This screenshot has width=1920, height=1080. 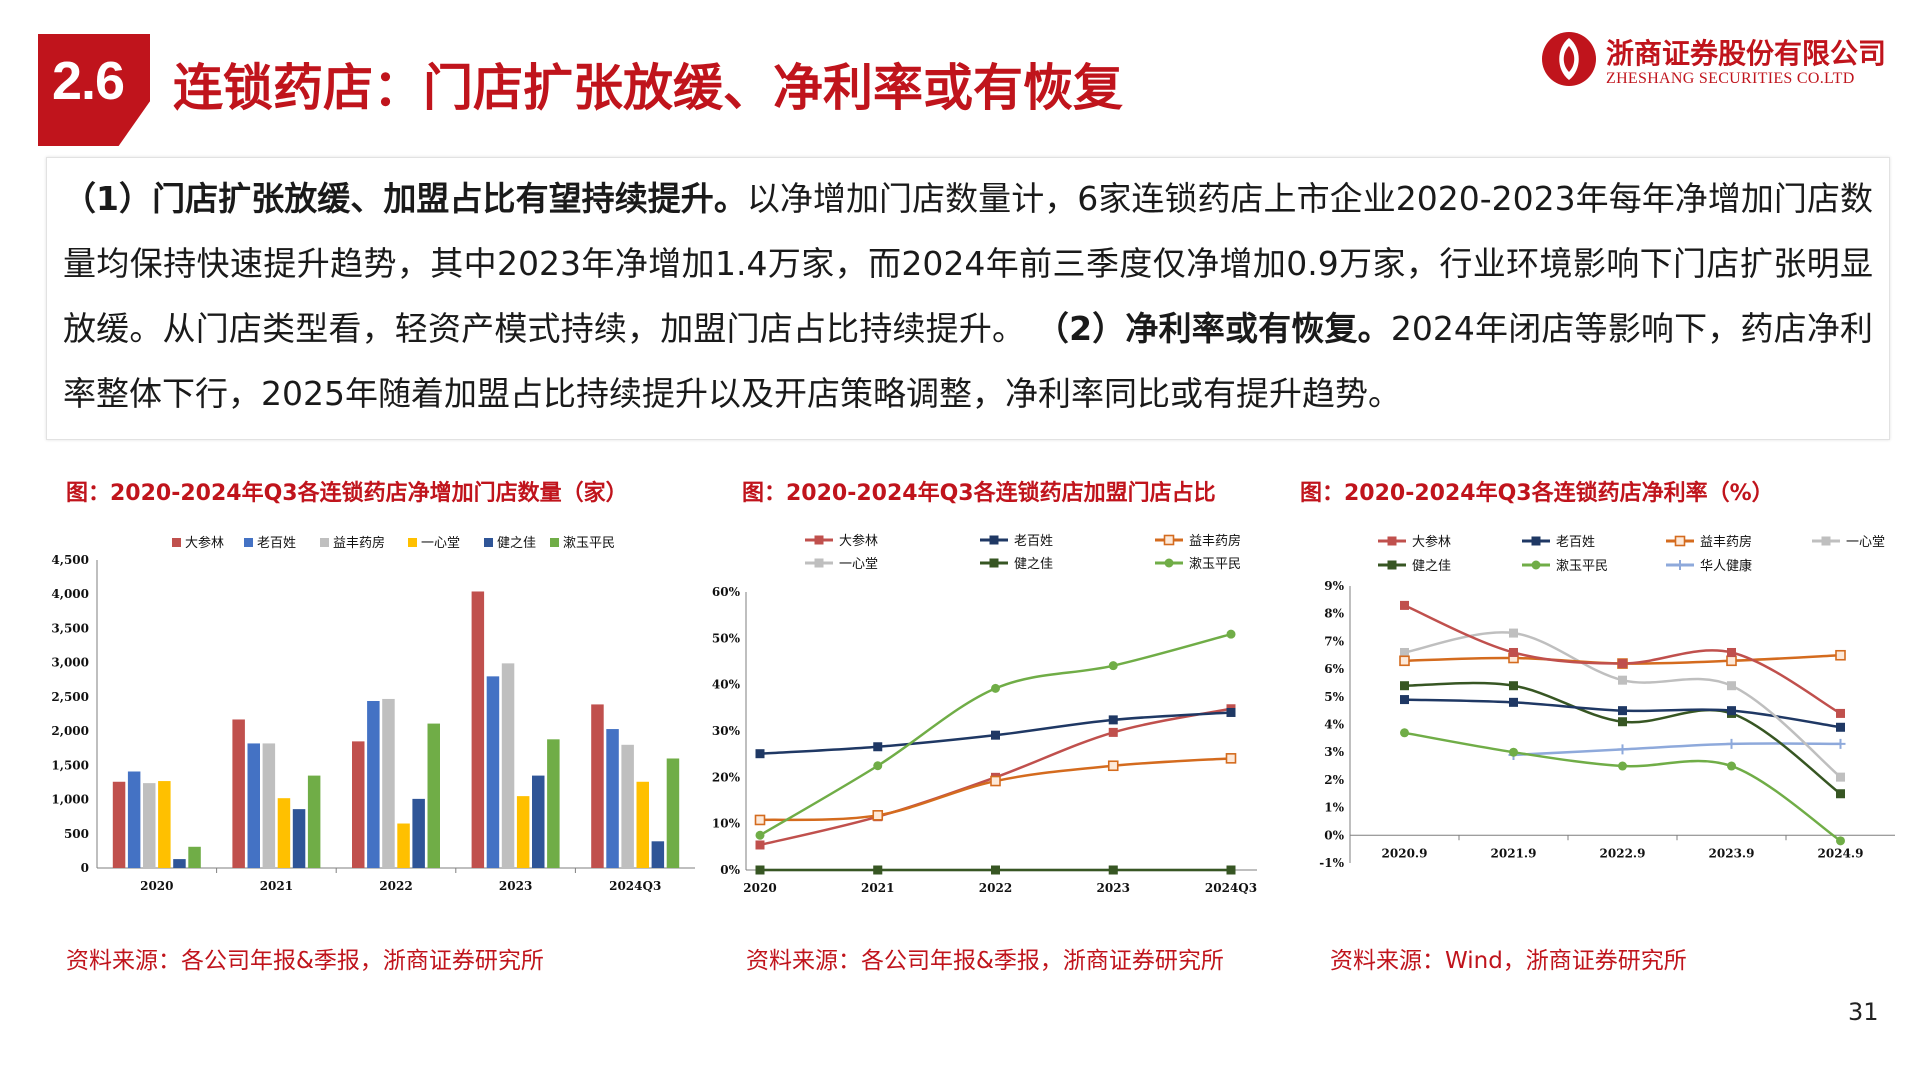 I want to click on section-number: 2.6, so click(x=88, y=81).